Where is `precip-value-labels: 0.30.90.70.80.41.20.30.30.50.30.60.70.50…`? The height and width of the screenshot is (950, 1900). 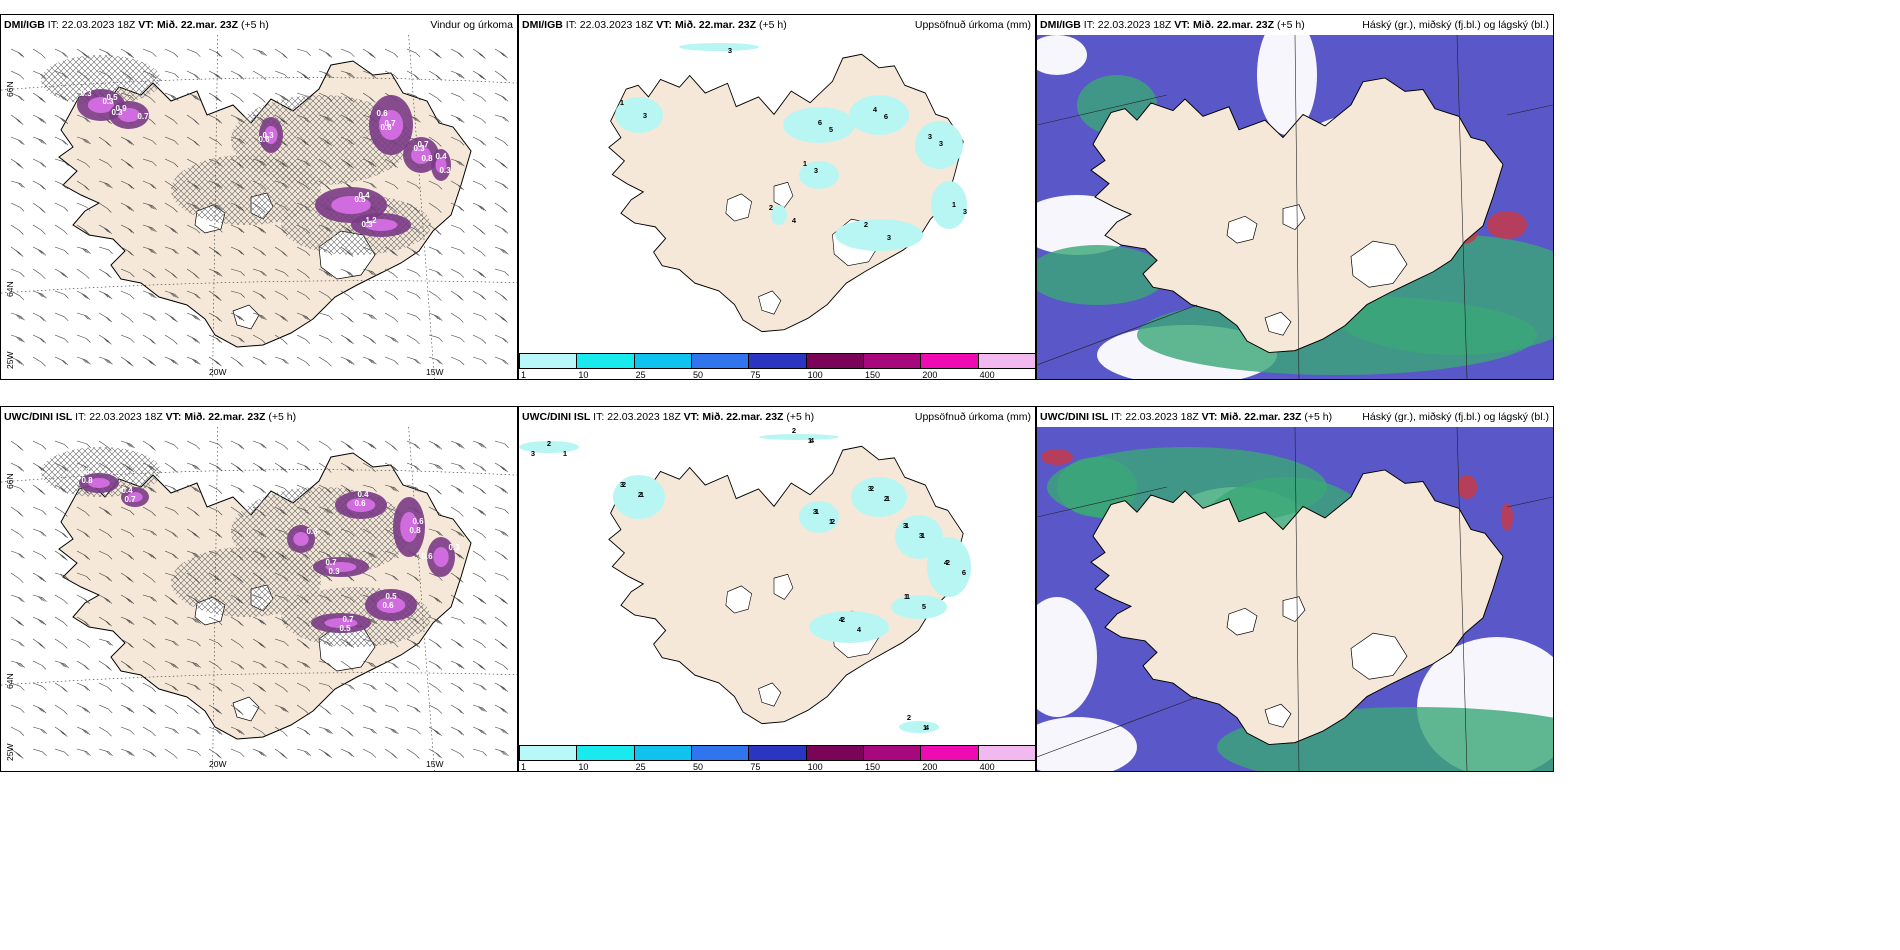
precip-value-labels: 0.30.90.70.80.41.20.30.30.50.30.60.70.50… is located at coordinates (265, 159).